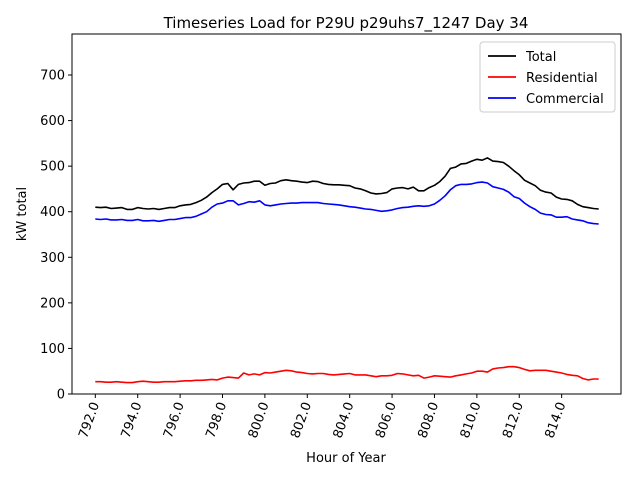  What do you see at coordinates (52, 349) in the screenshot?
I see `y-tick-label: 100` at bounding box center [52, 349].